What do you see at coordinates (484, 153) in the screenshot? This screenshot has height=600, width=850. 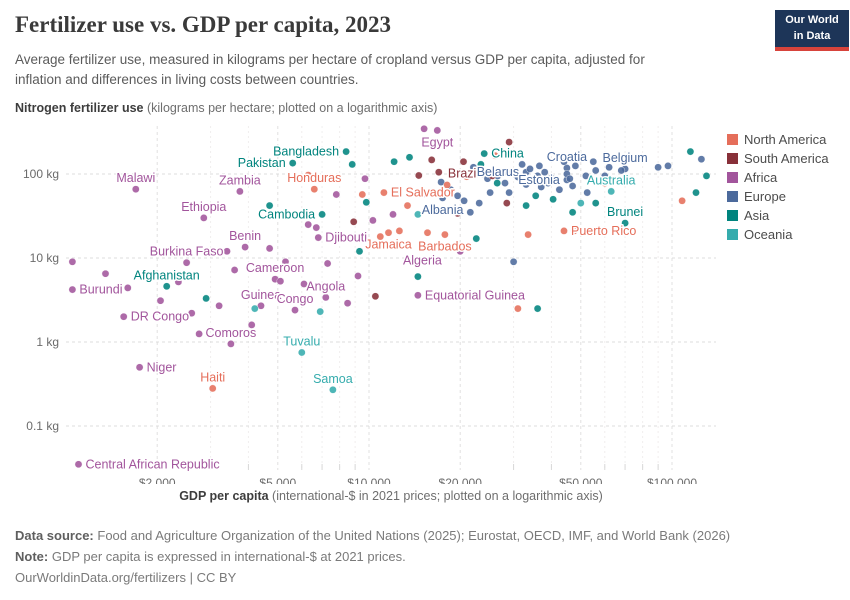 I see `data-point-china` at bounding box center [484, 153].